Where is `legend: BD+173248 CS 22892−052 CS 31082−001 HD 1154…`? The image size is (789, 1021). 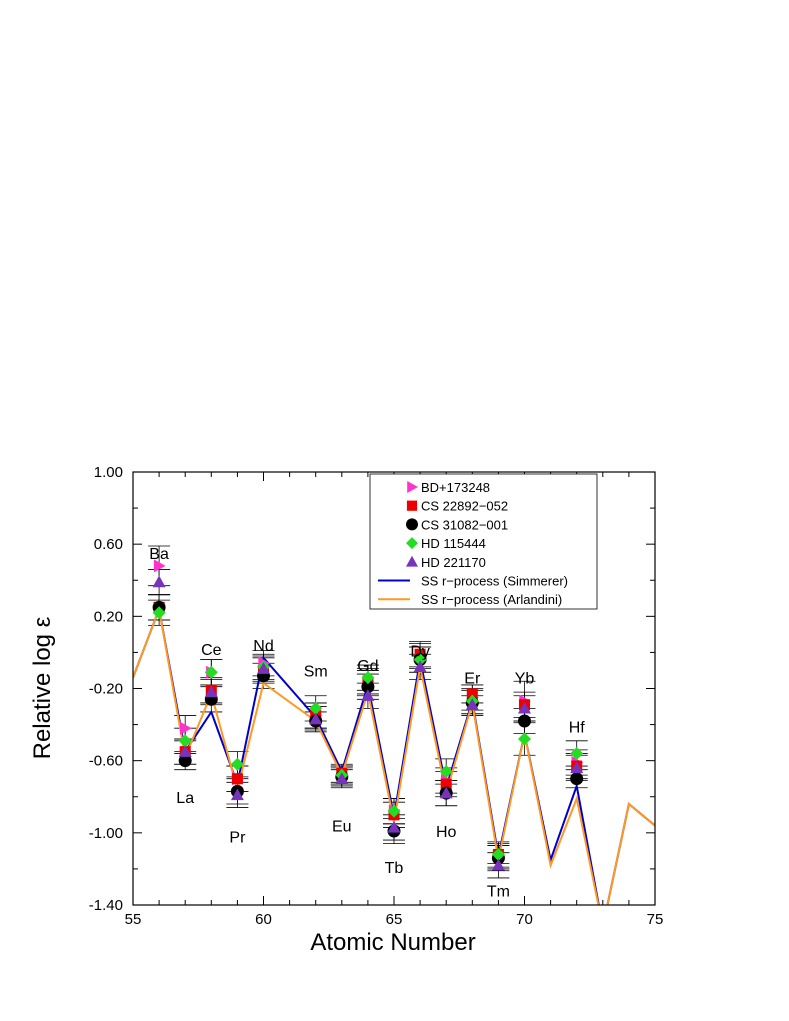
legend: BD+173248 CS 22892−052 CS 31082−001 HD 1154… is located at coordinates (483, 541).